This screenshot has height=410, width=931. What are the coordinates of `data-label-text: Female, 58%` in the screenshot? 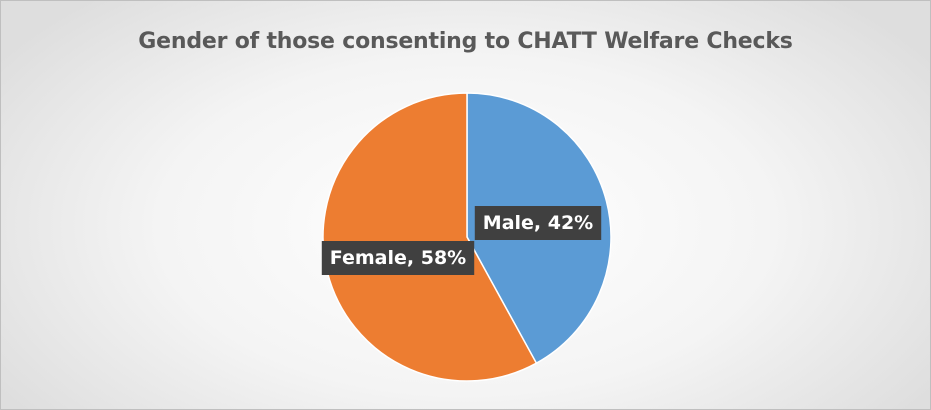 It's located at (398, 258).